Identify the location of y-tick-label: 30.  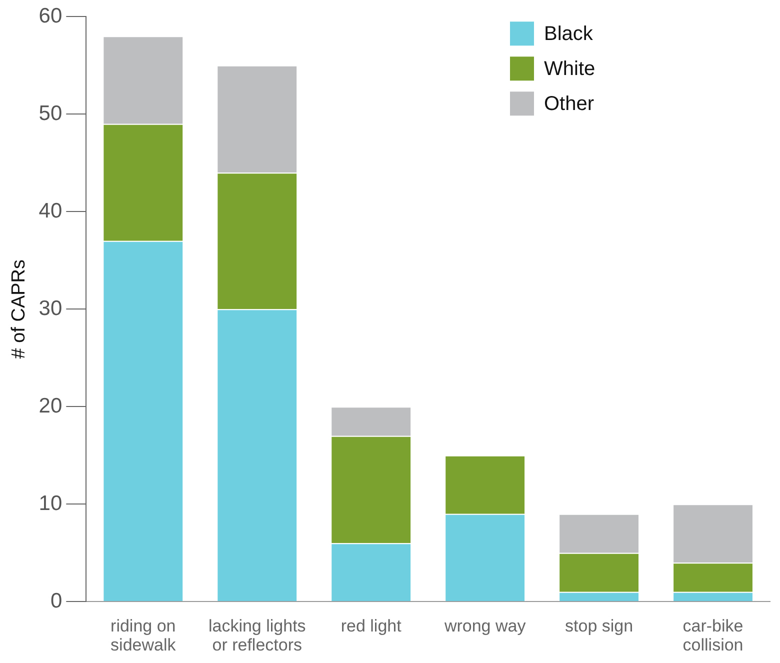
(50, 308).